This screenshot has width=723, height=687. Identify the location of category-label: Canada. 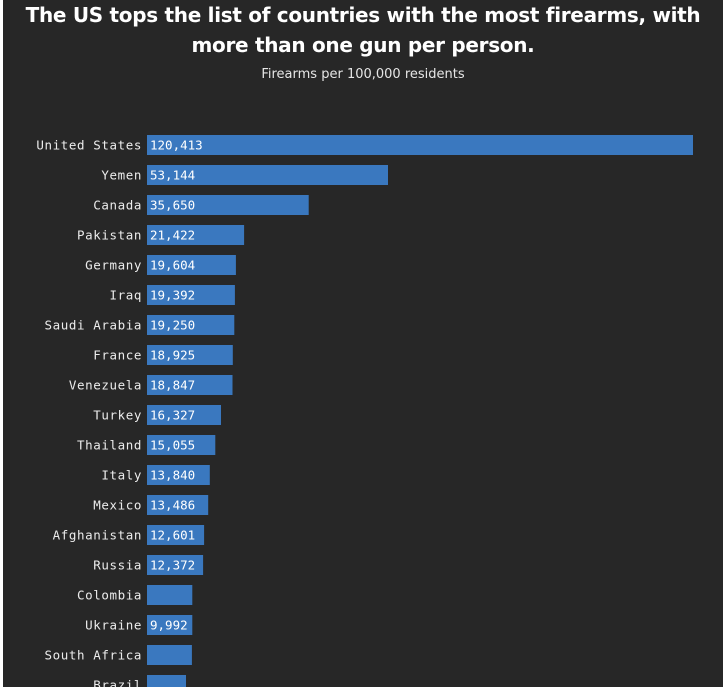
(117, 205).